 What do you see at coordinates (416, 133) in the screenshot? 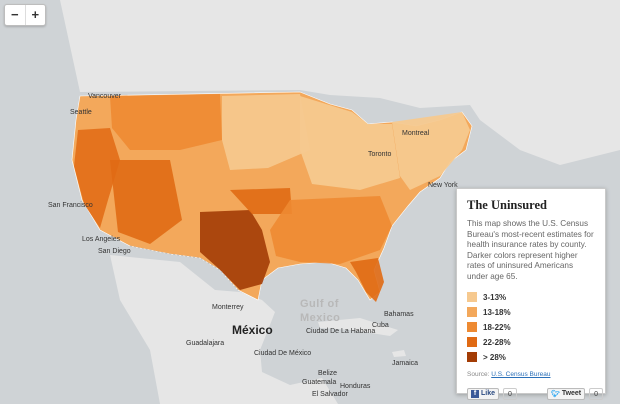
I see `label-montreal: Montreal` at bounding box center [416, 133].